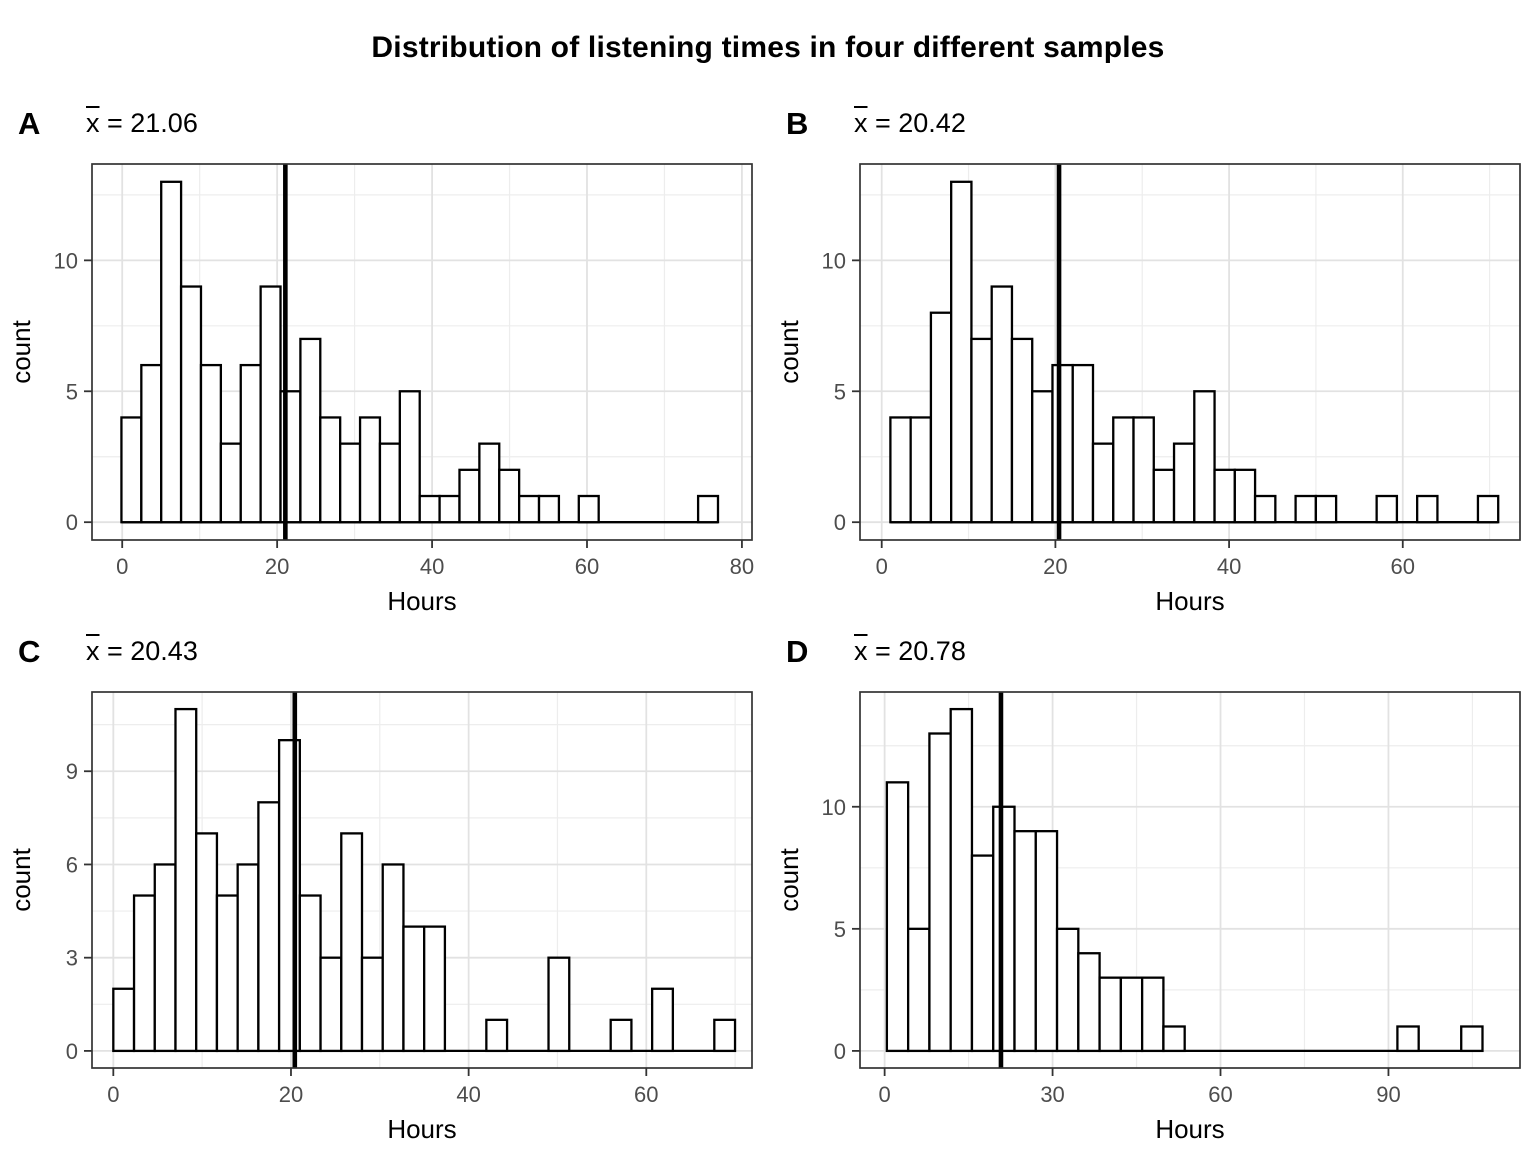 The height and width of the screenshot is (1152, 1536). Describe the element at coordinates (916, 651) in the screenshot. I see `mean-value-text: = 20.78` at that location.